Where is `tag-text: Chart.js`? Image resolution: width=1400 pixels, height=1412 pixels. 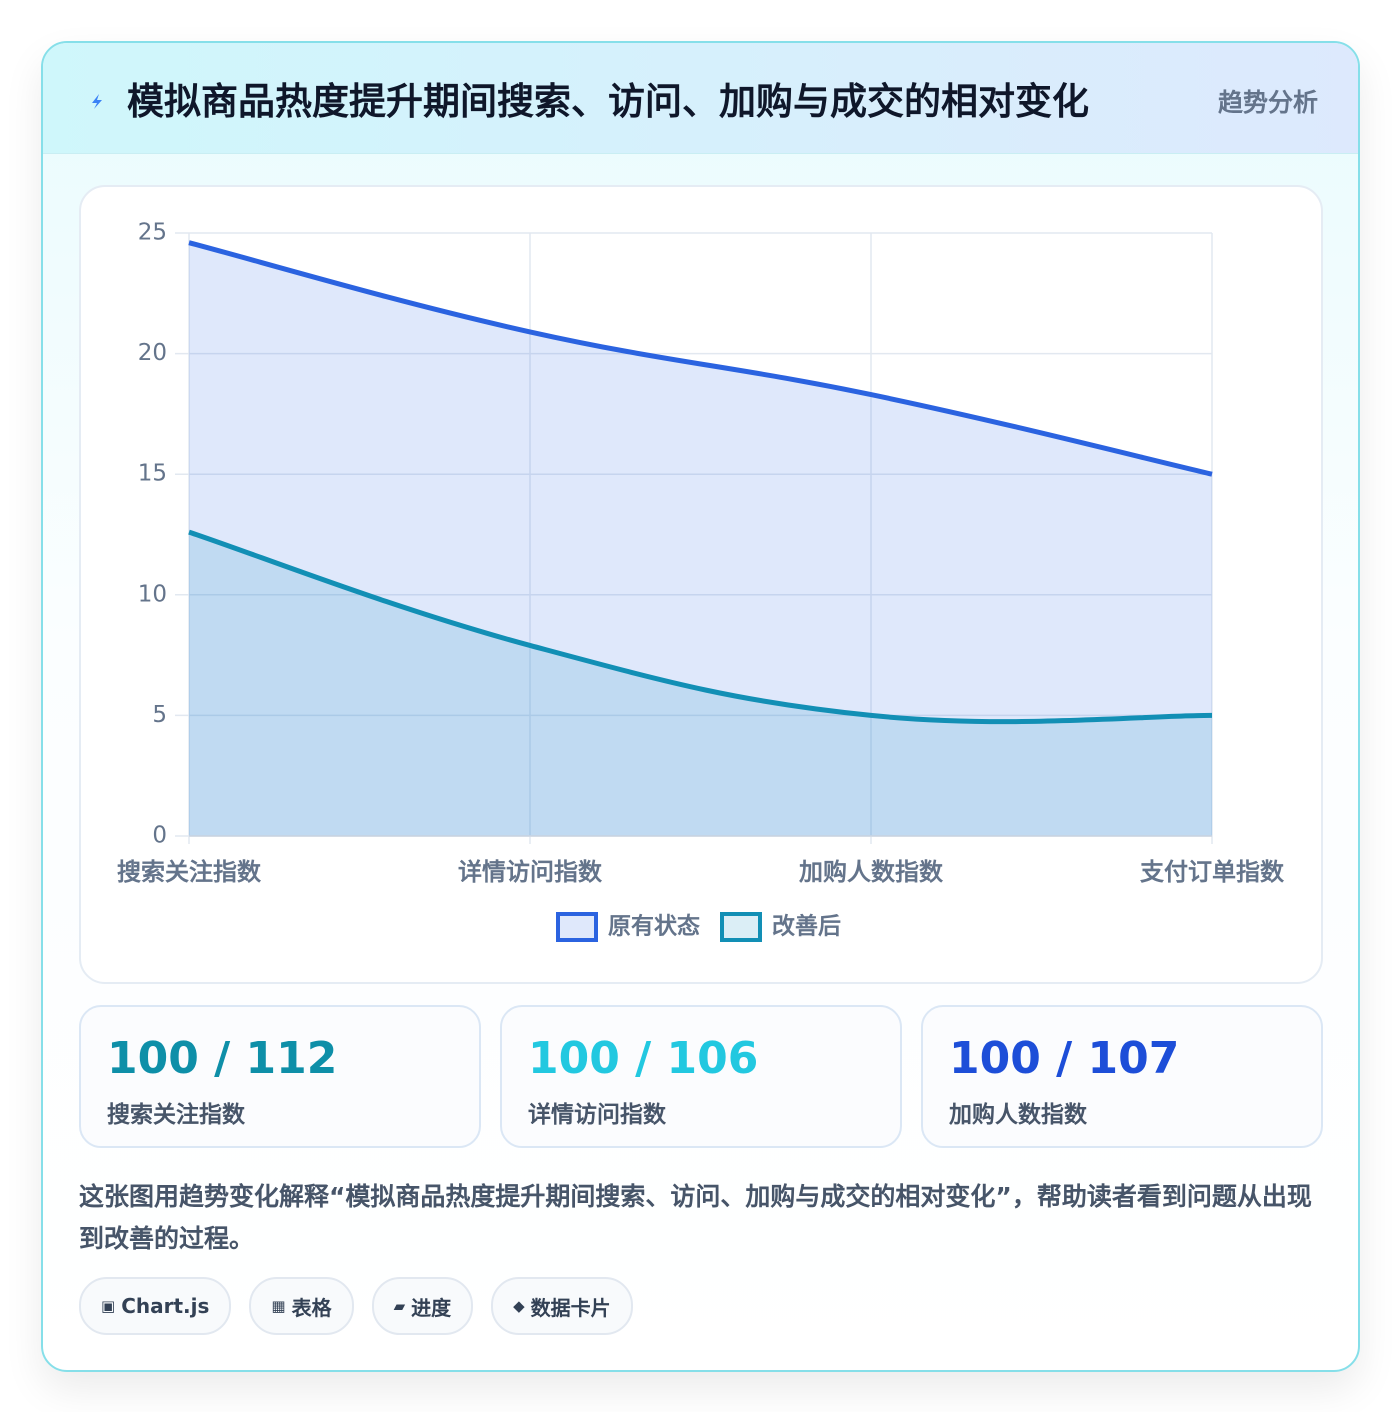 tag-text: Chart.js is located at coordinates (165, 1306).